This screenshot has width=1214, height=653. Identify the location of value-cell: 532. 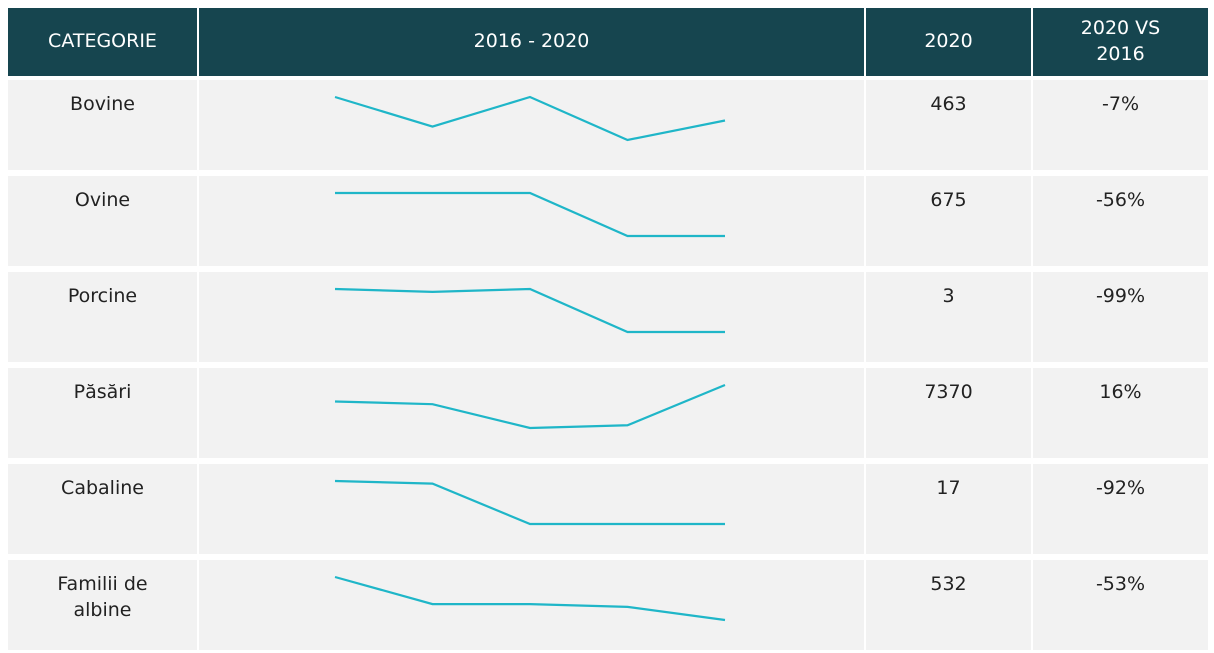
(948, 605).